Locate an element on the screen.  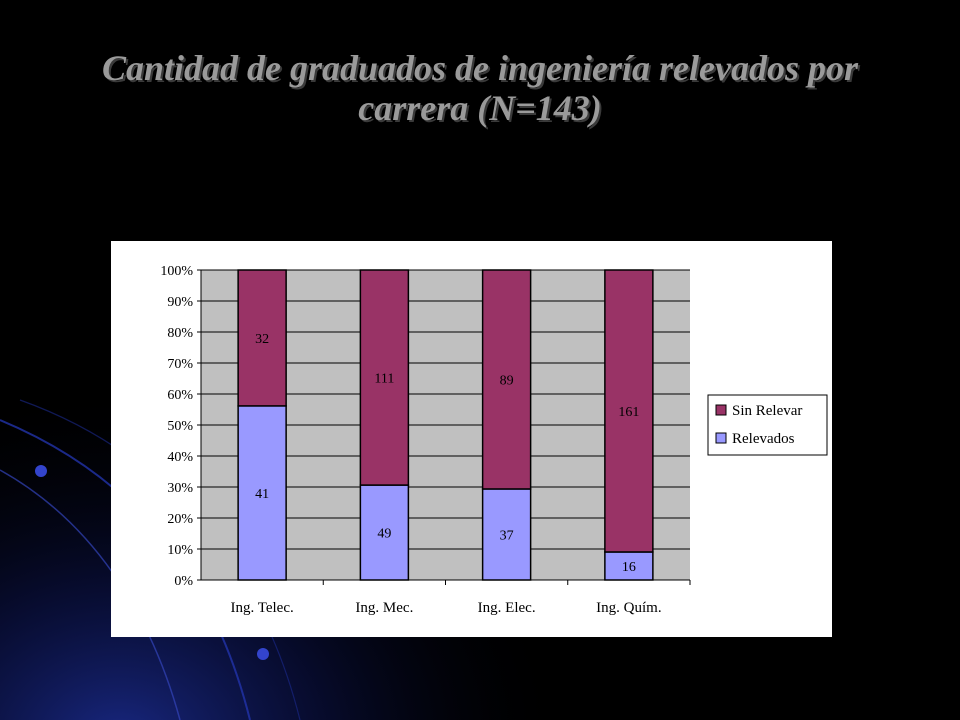
y-tick-label: 90% is located at coordinates (180, 302).